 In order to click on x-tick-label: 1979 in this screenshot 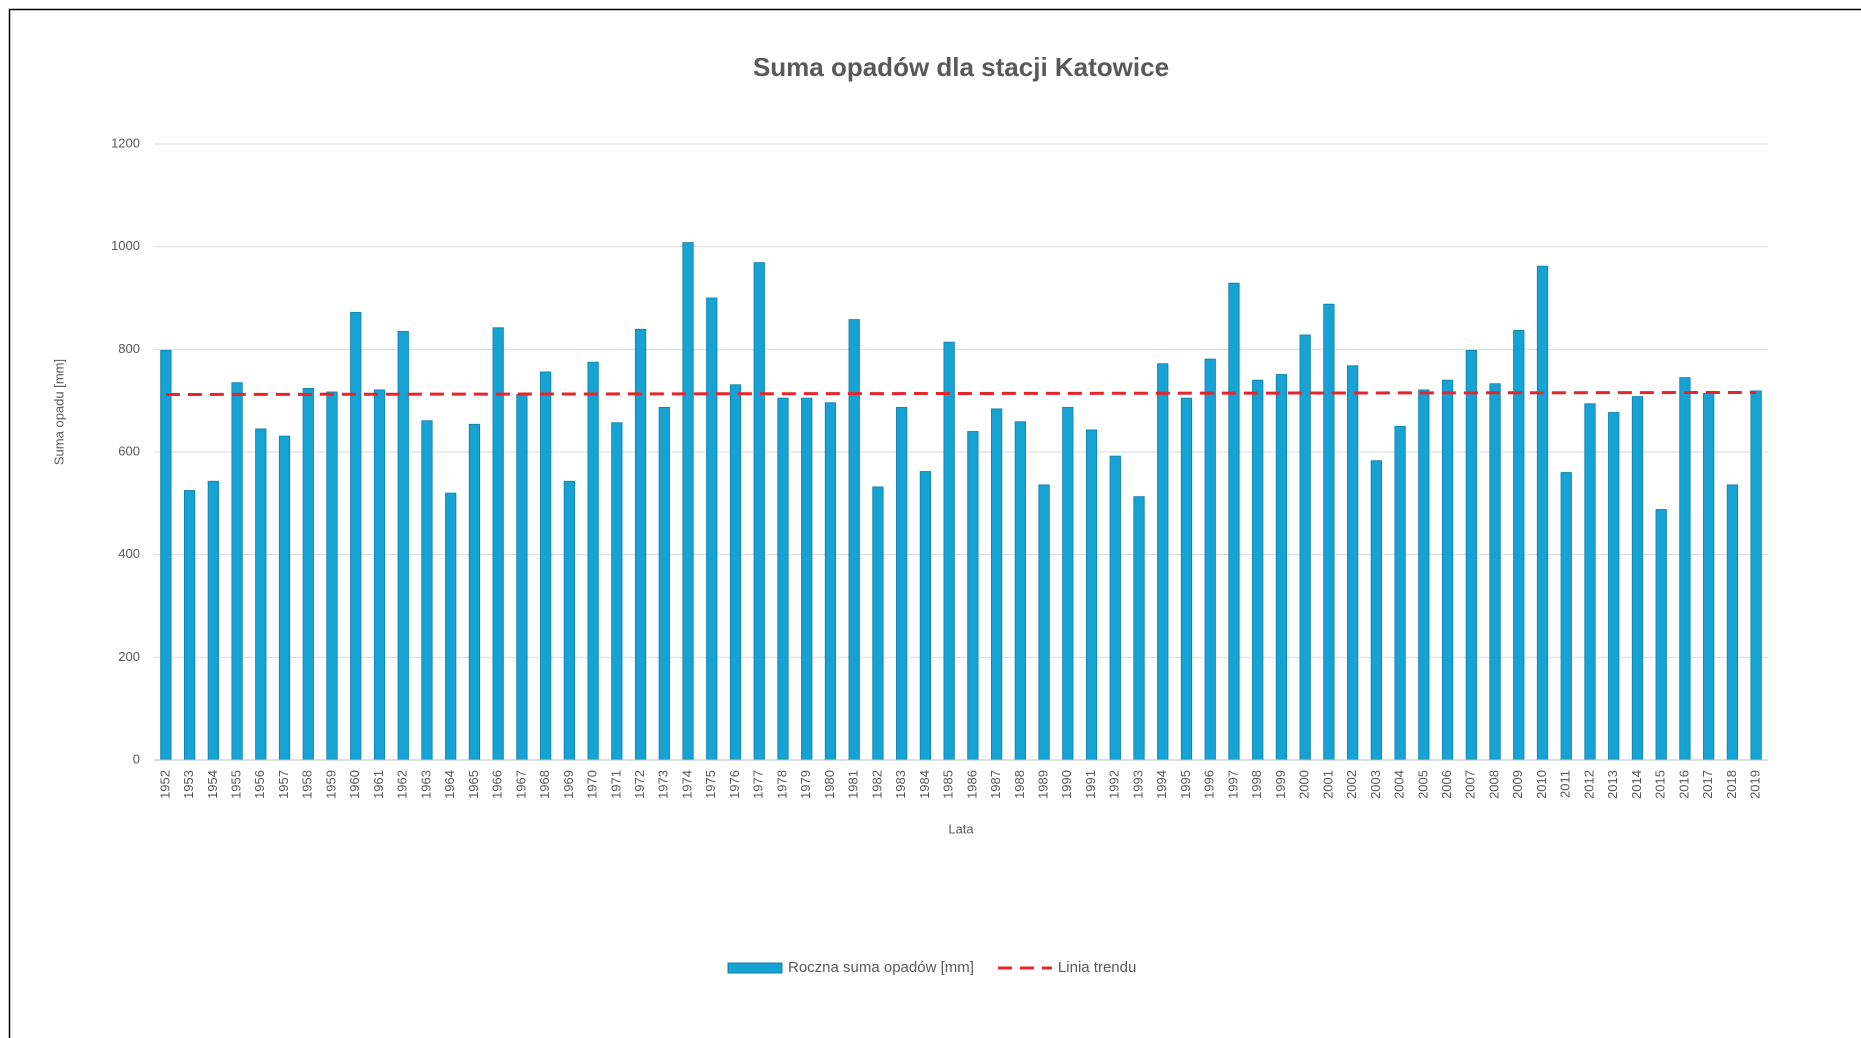, I will do `click(805, 784)`.